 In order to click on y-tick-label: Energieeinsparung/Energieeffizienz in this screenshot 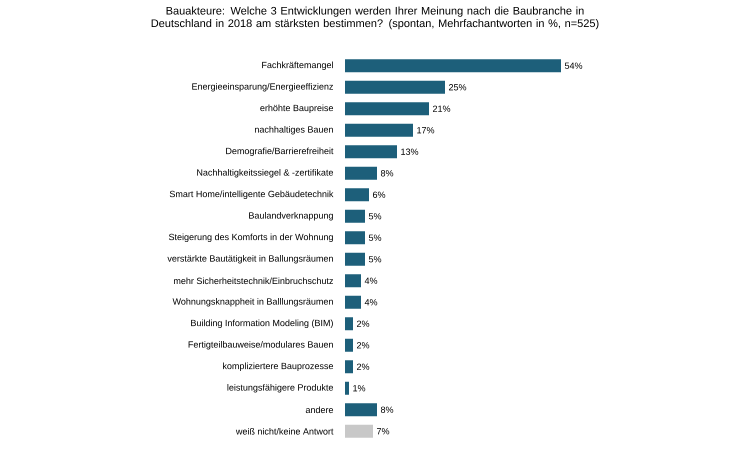, I will do `click(262, 87)`.